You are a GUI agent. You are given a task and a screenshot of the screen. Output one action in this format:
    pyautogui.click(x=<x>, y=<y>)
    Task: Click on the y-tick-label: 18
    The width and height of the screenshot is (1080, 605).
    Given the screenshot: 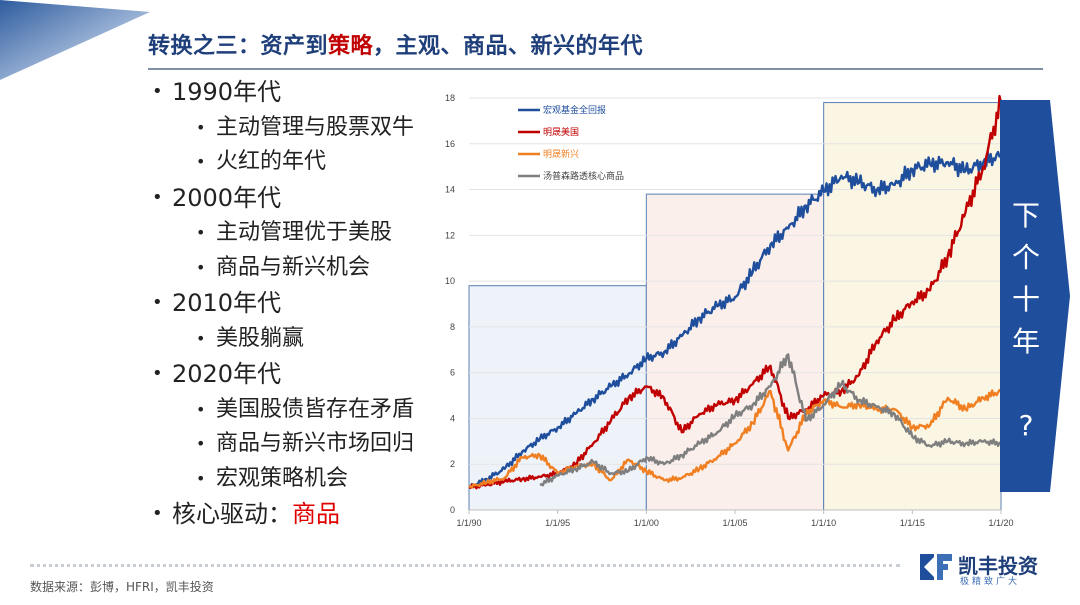 What is the action you would take?
    pyautogui.click(x=450, y=98)
    